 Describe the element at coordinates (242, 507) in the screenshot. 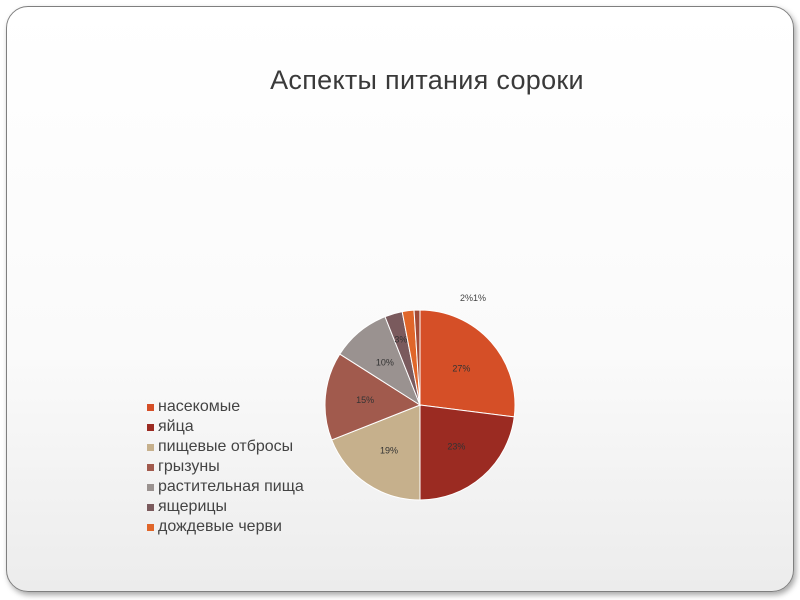

I see `legend-item: ящерицы` at that location.